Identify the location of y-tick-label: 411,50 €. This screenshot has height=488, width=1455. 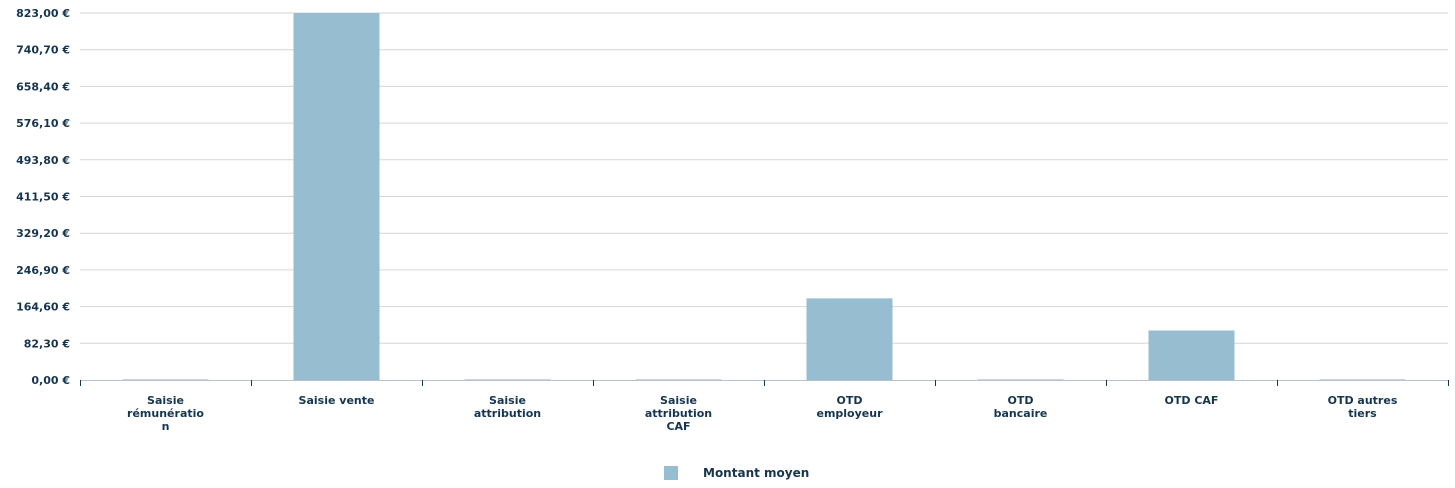
(43, 197).